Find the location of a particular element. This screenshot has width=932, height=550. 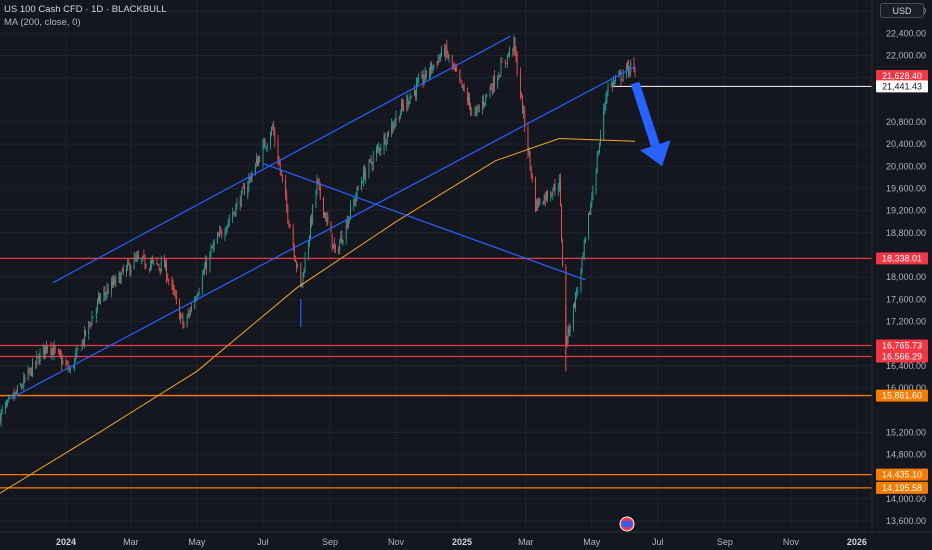

price-label-text: 16,566.29 is located at coordinates (902, 357).